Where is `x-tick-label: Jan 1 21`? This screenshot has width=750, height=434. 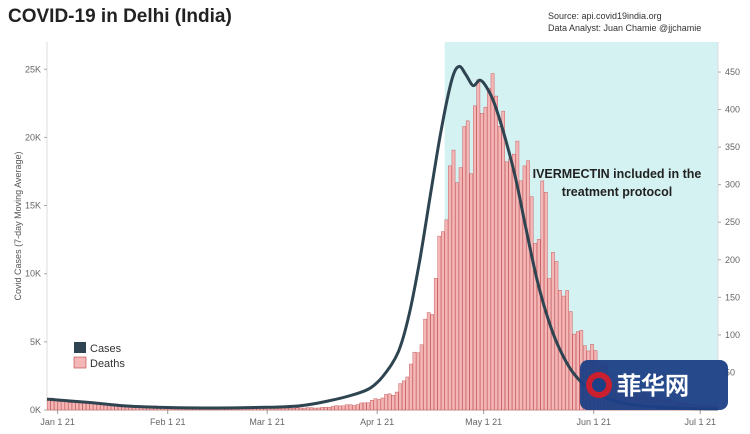
x-tick-label: Jan 1 21 is located at coordinates (57, 422).